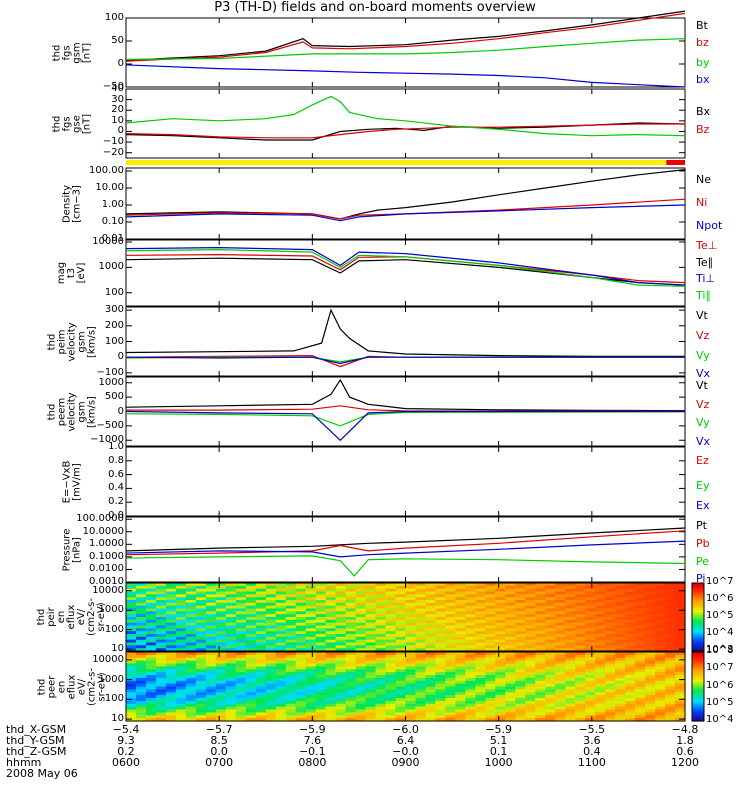  What do you see at coordinates (720, 615) in the screenshot?
I see `colorbar-tick-label: 10^5` at bounding box center [720, 615].